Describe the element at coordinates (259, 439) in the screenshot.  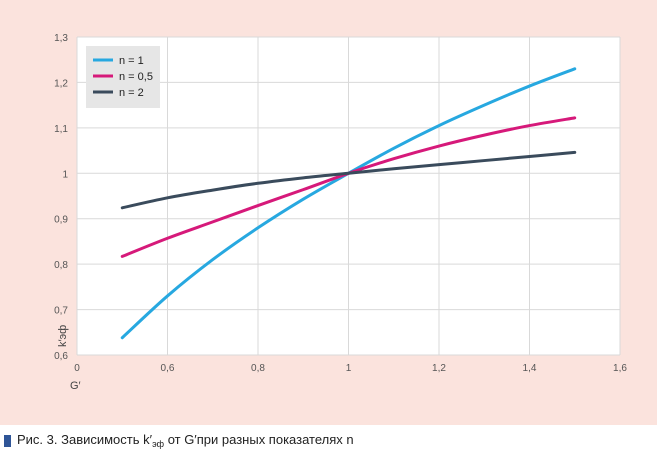
I see `caption-suffix: от G′при разных показателях n` at that location.